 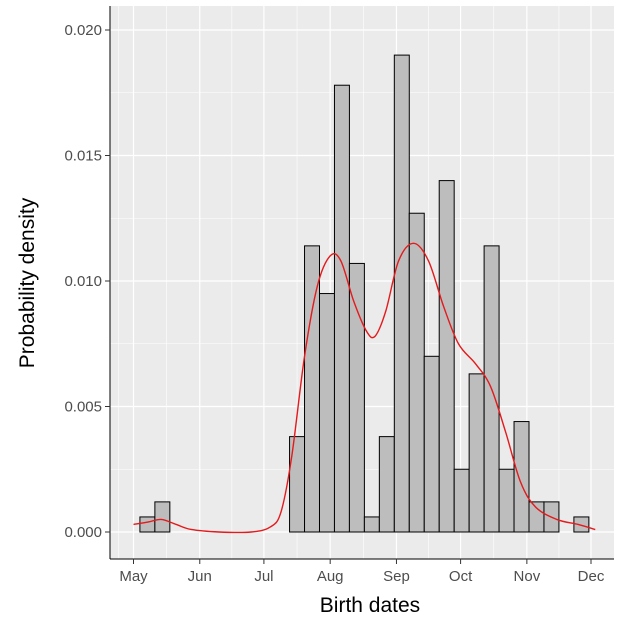 What do you see at coordinates (200, 576) in the screenshot?
I see `x-tick-label: Jun` at bounding box center [200, 576].